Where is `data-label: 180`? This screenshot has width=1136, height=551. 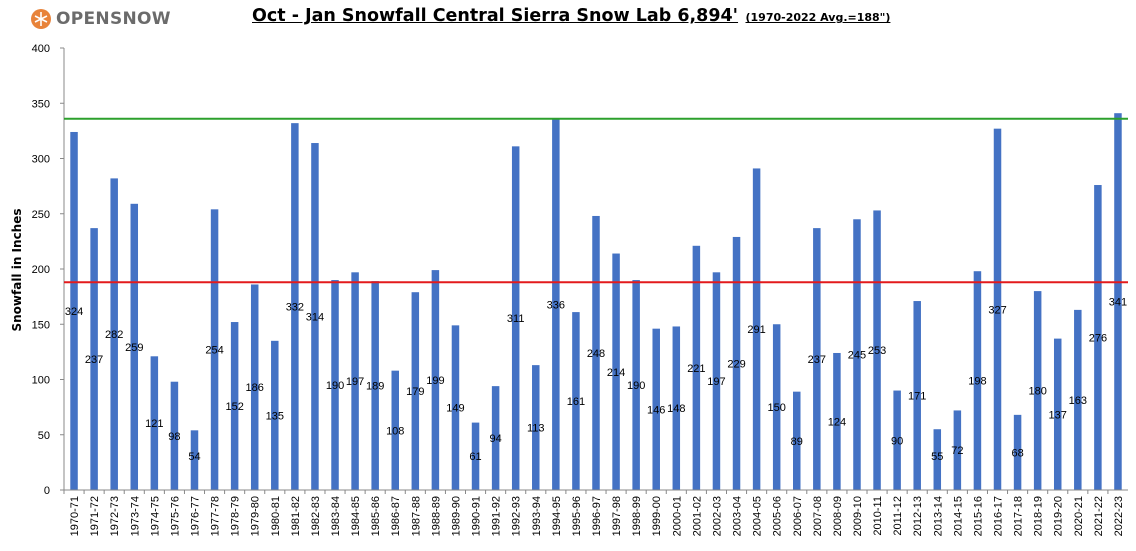
data-label: 180 is located at coordinates (1037, 392).